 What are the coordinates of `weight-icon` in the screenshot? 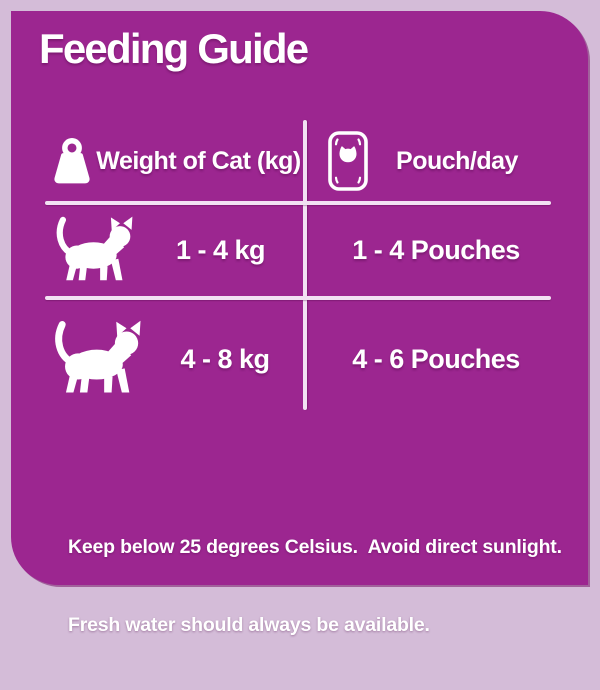 It's located at (72, 161).